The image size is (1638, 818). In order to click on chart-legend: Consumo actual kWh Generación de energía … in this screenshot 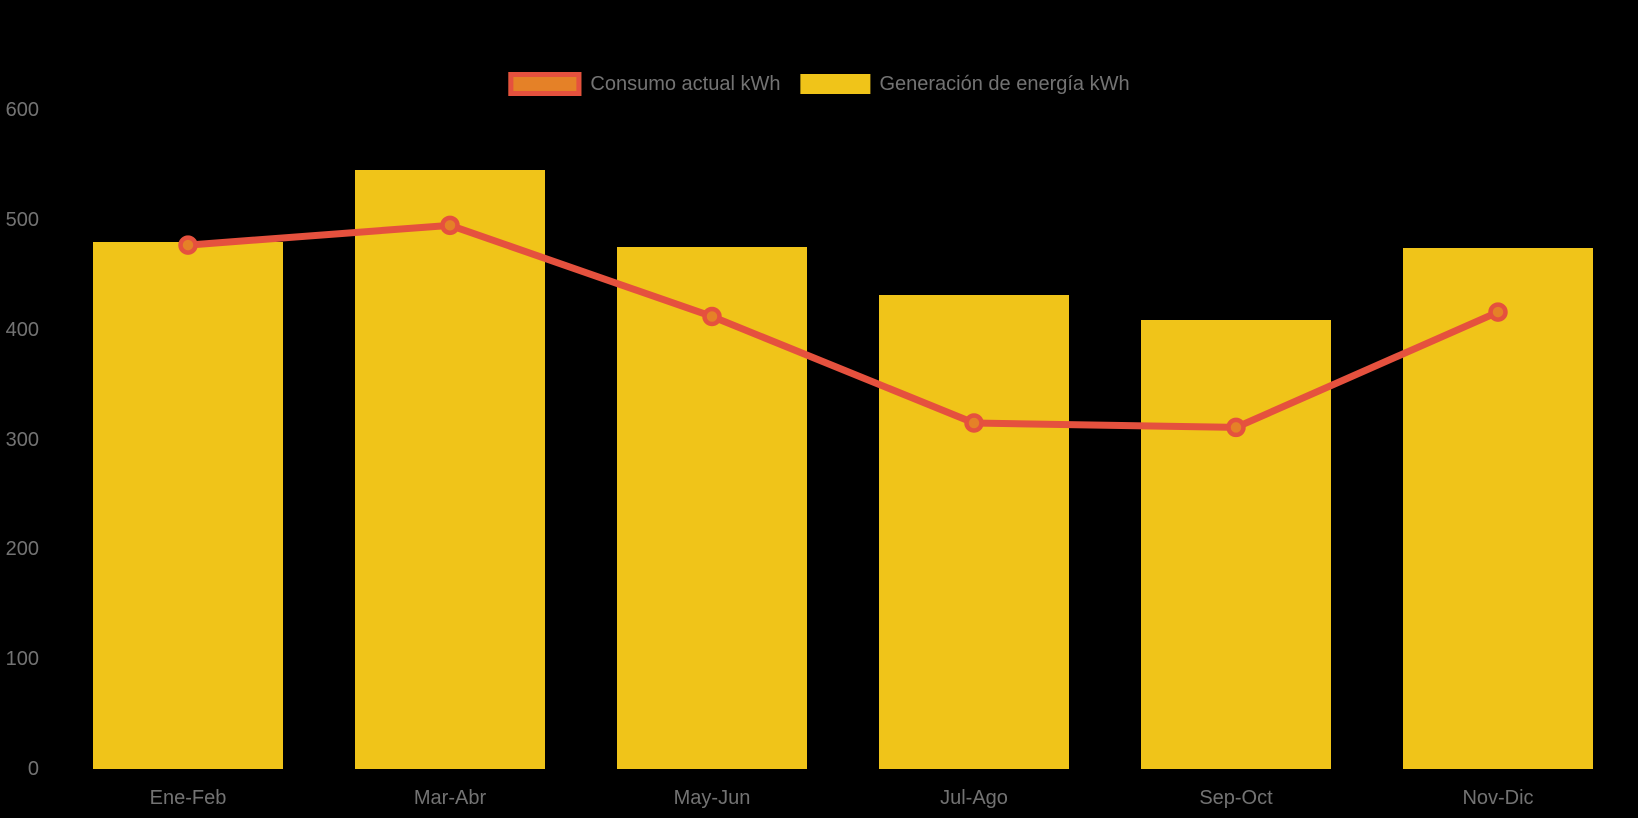, I will do `click(819, 84)`.